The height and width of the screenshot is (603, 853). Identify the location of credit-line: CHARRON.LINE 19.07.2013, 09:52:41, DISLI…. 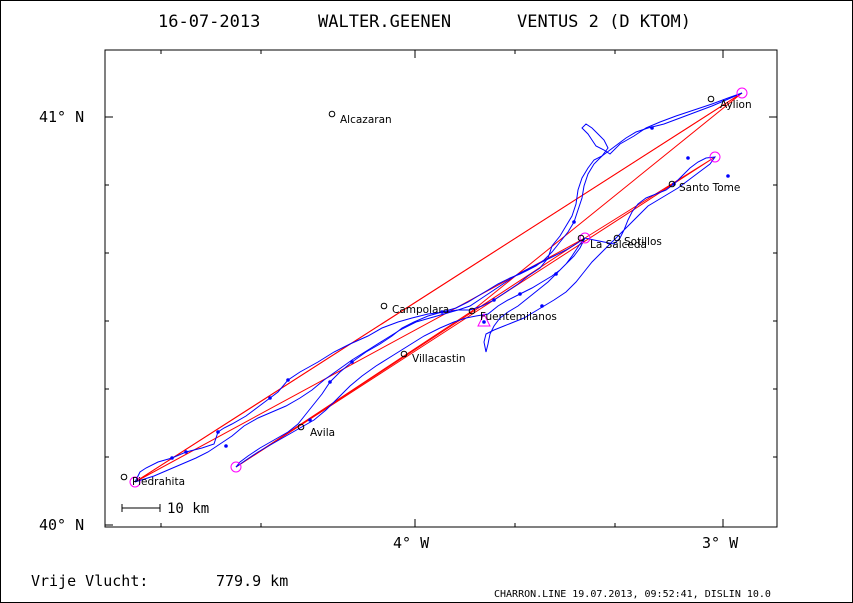
(632, 594).